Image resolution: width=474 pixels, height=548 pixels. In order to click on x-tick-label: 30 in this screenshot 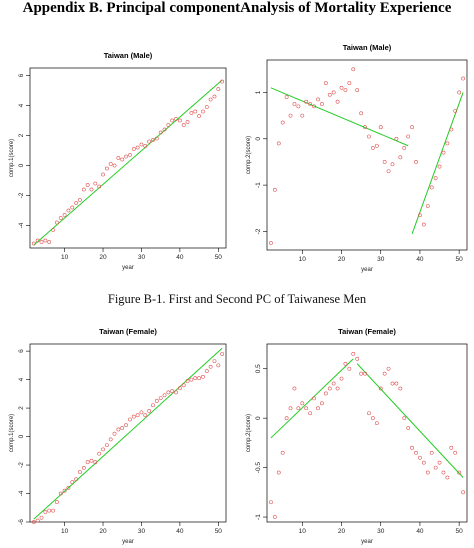, I will do `click(381, 259)`.